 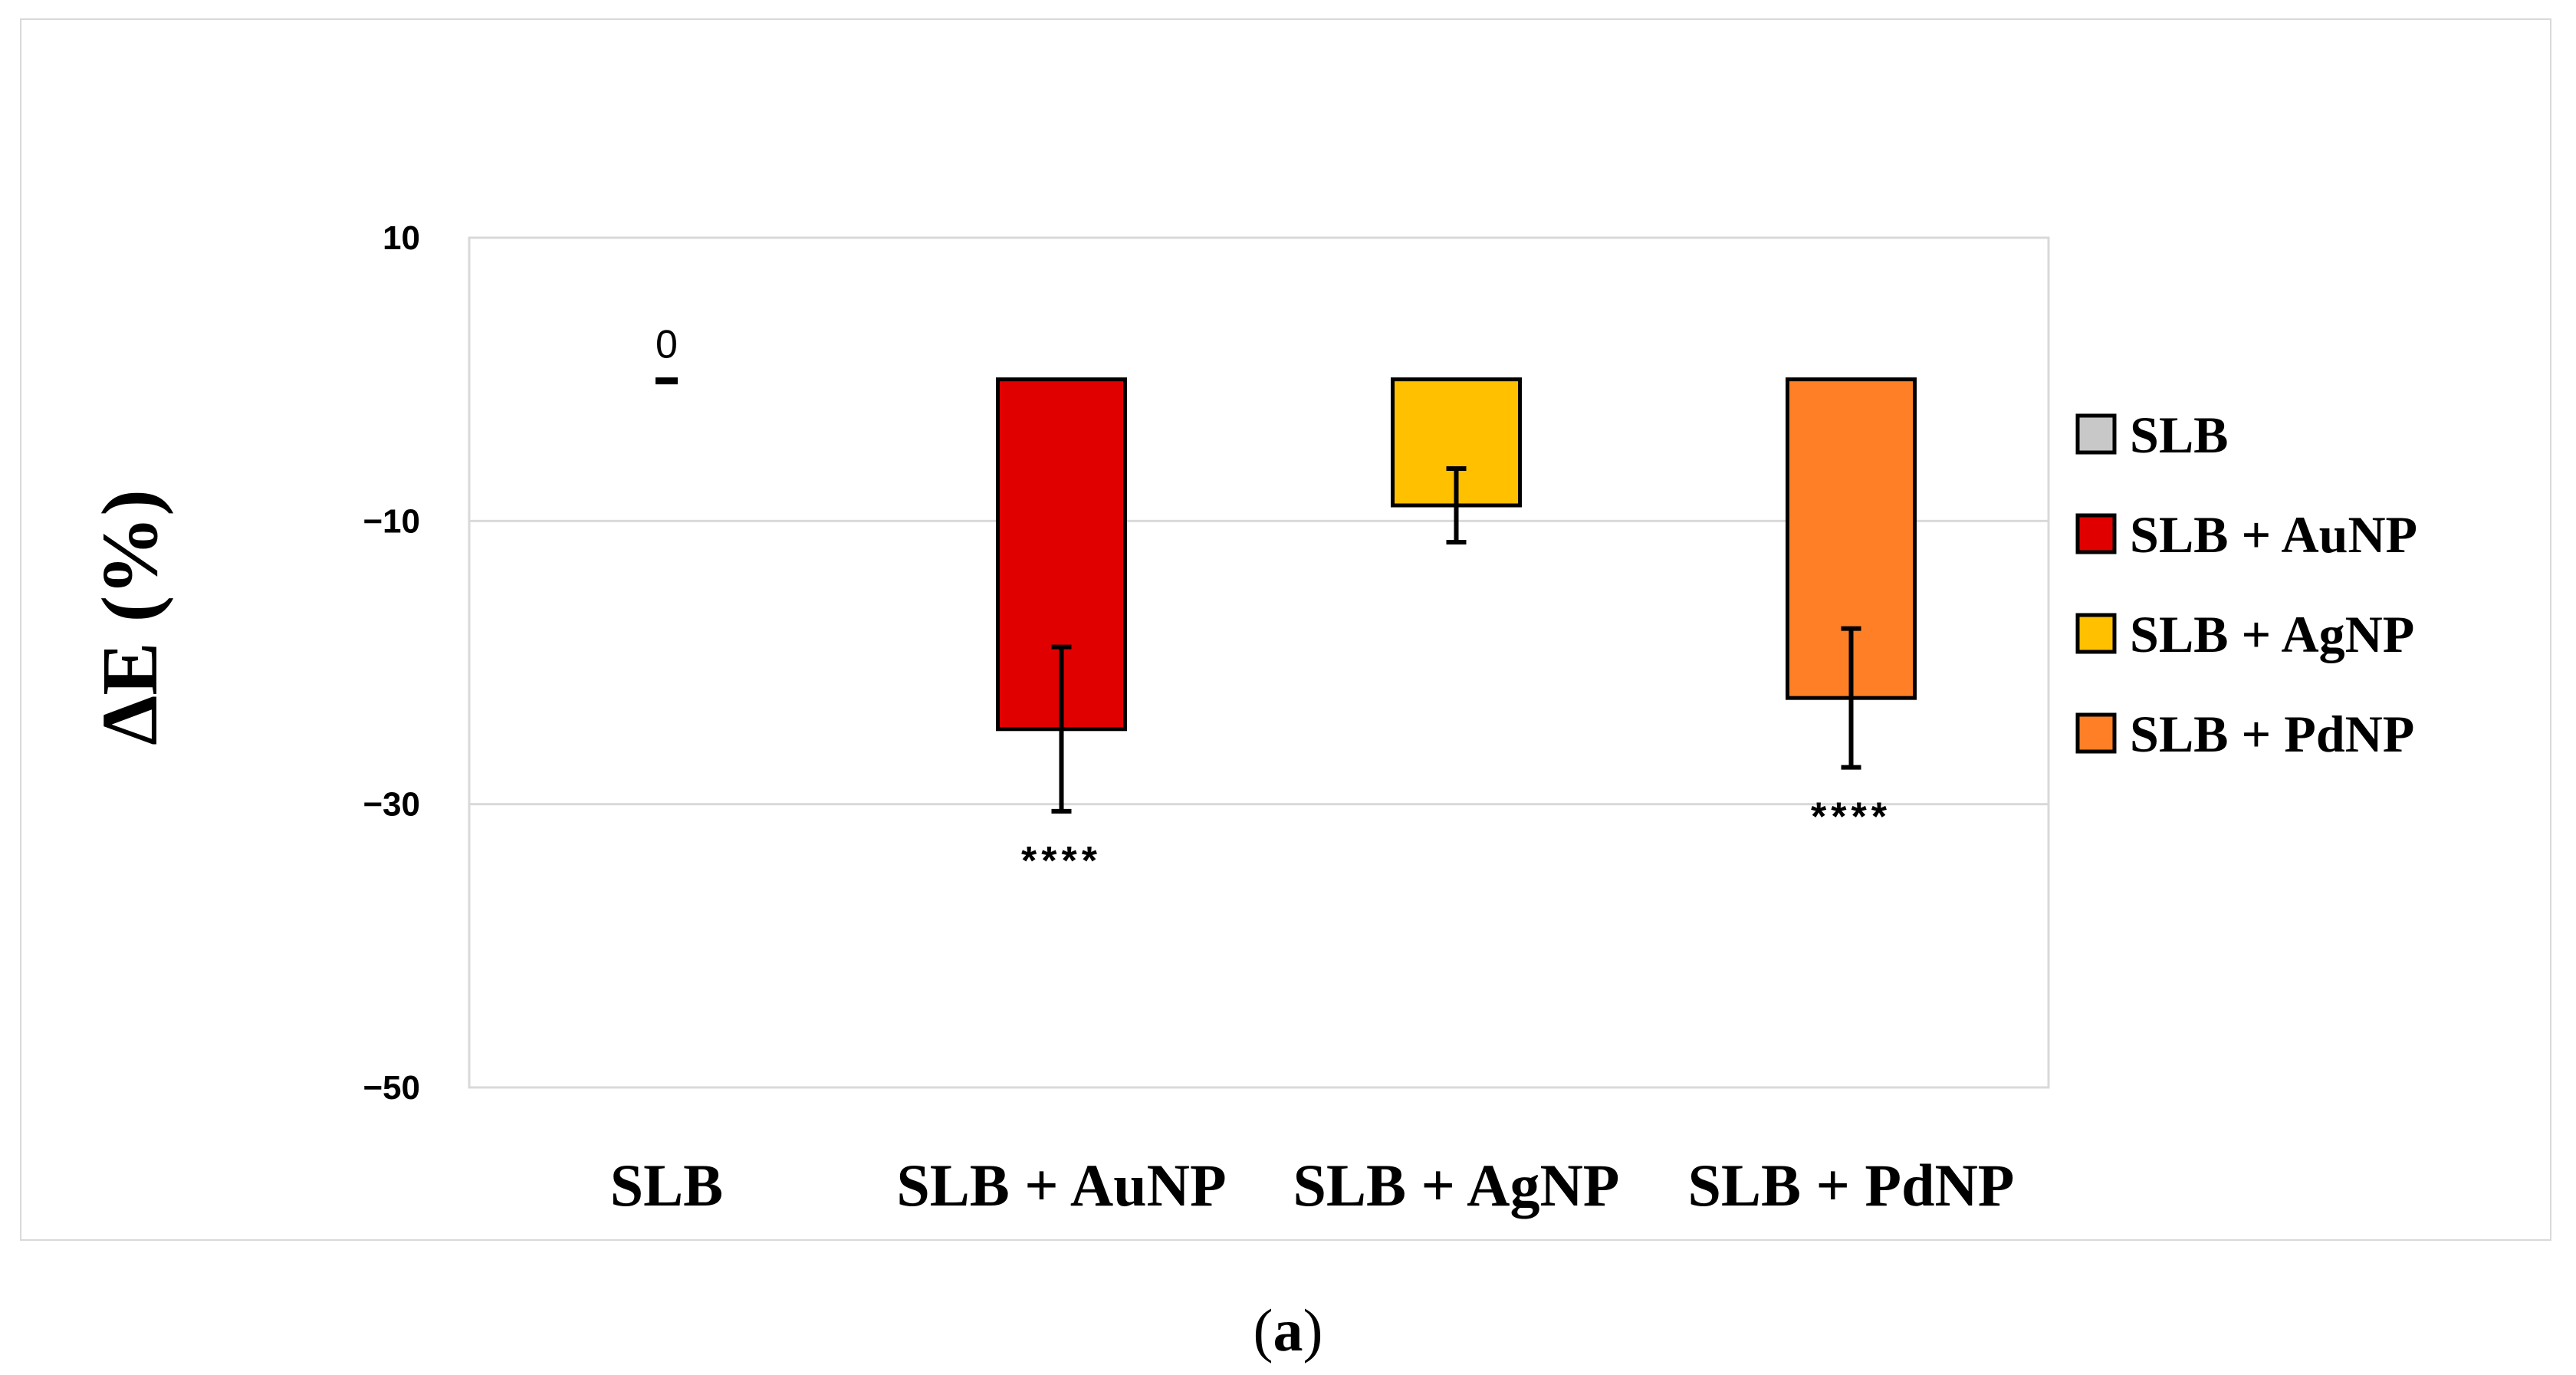 I want to click on caption-letter: a, so click(x=1288, y=1330).